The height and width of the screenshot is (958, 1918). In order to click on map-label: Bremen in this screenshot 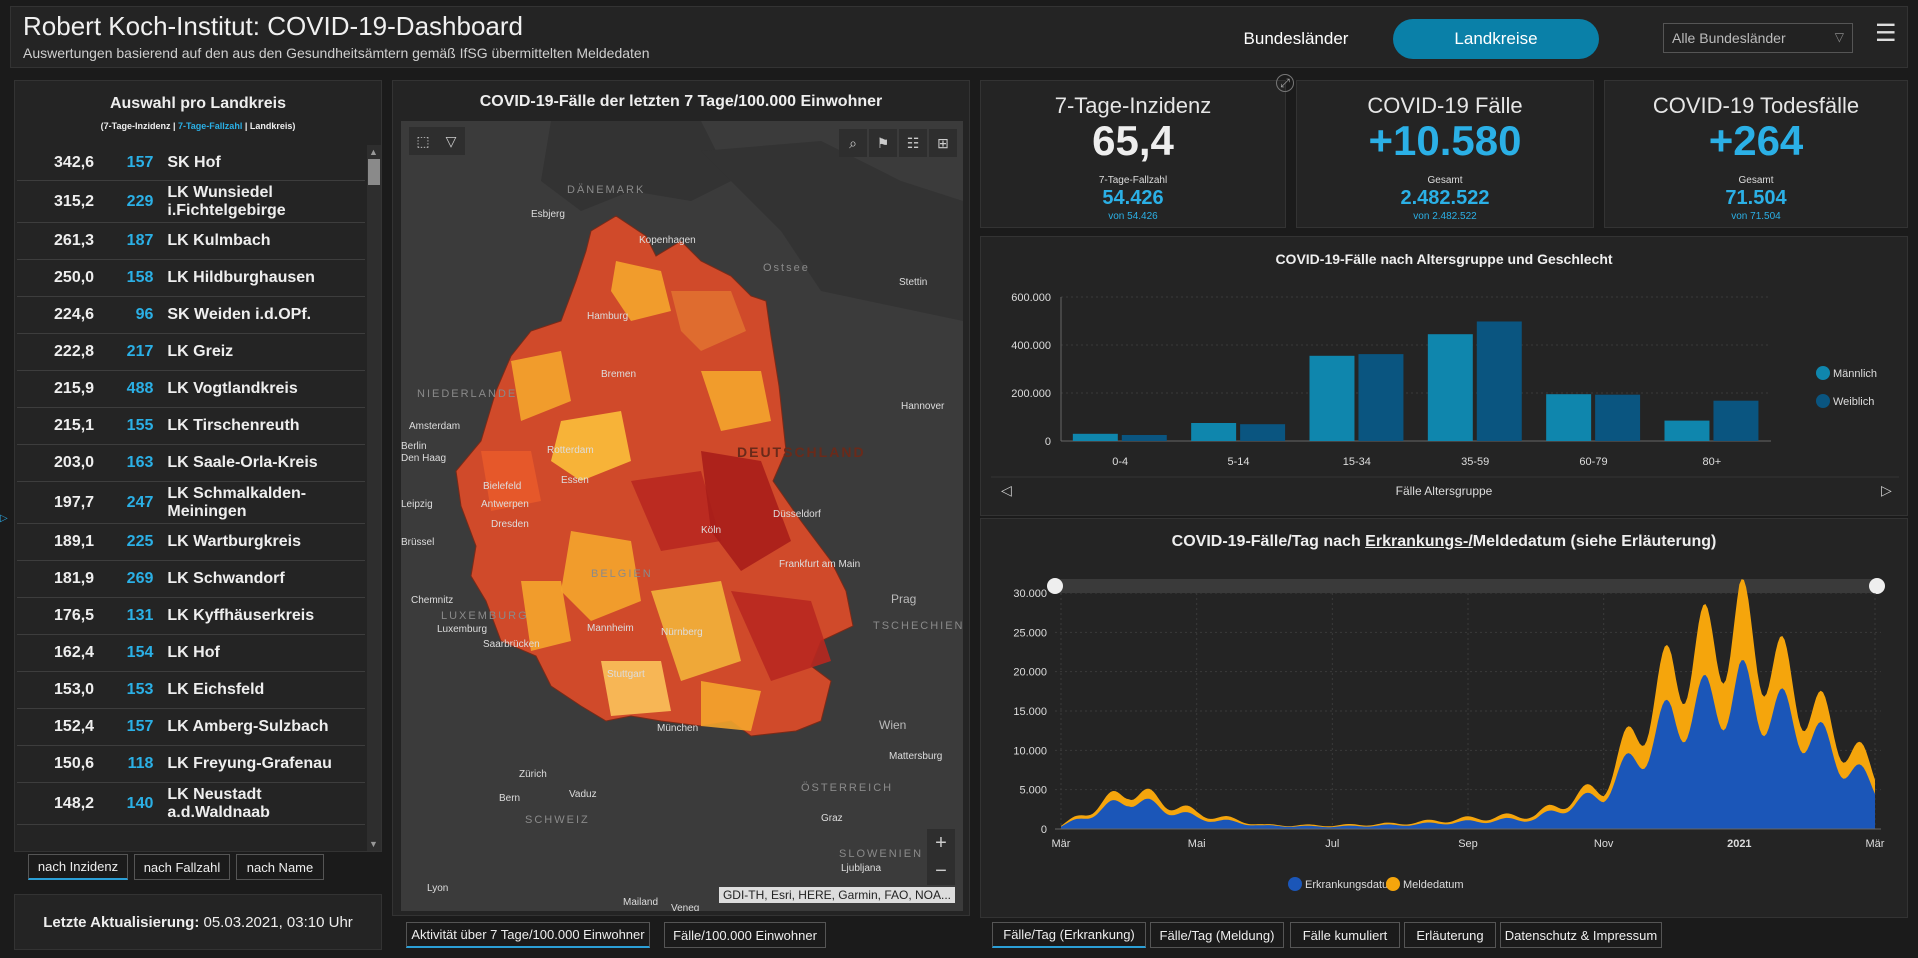, I will do `click(618, 374)`.